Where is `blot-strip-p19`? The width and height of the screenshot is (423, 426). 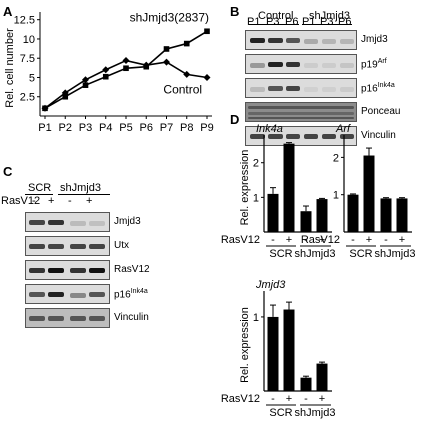 blot-strip-p19 is located at coordinates (301, 64).